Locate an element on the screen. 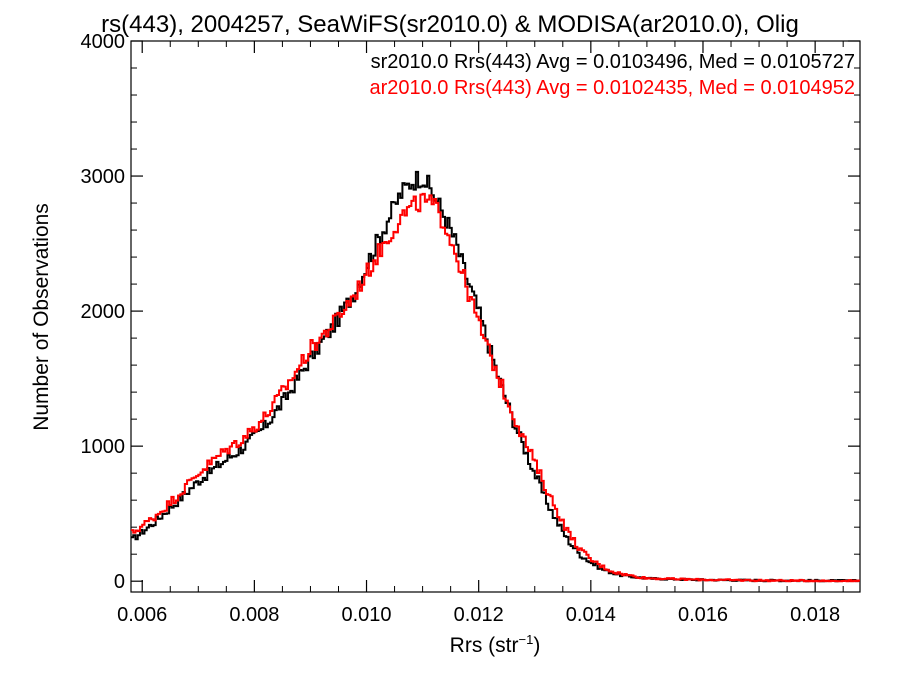  x-axis-title-superscript: −1 is located at coordinates (526, 639).